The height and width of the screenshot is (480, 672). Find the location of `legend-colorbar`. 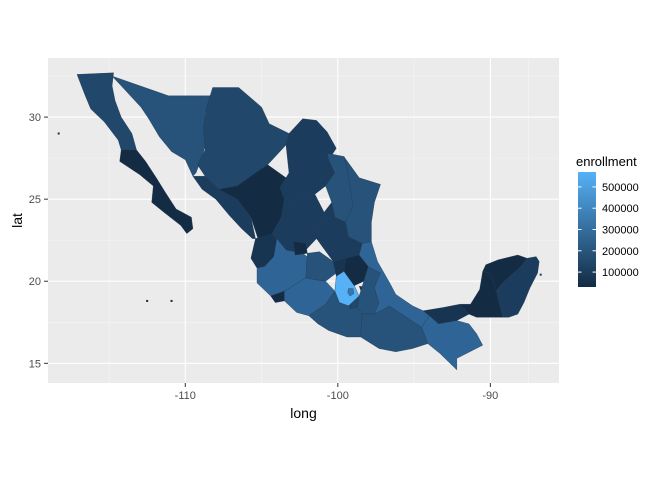

legend-colorbar is located at coordinates (587, 229).